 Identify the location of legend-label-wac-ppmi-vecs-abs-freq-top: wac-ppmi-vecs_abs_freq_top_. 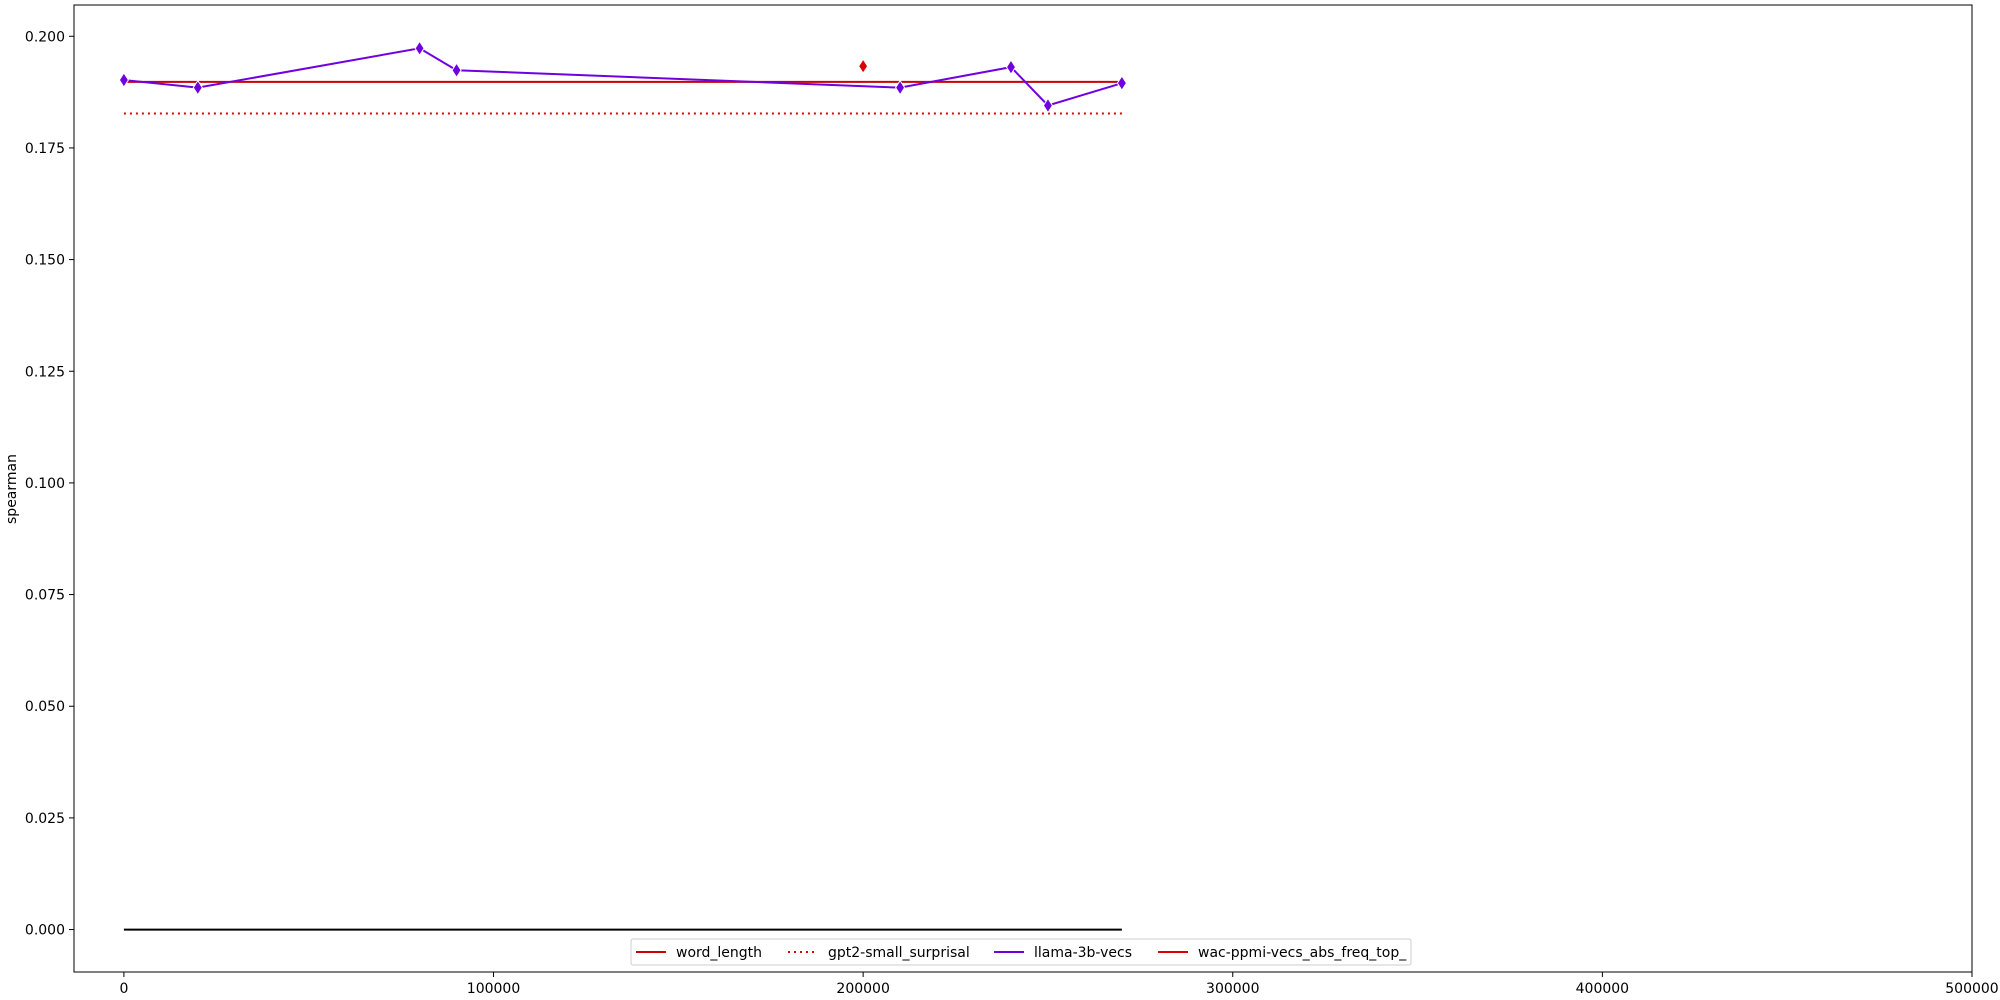
(1302, 953).